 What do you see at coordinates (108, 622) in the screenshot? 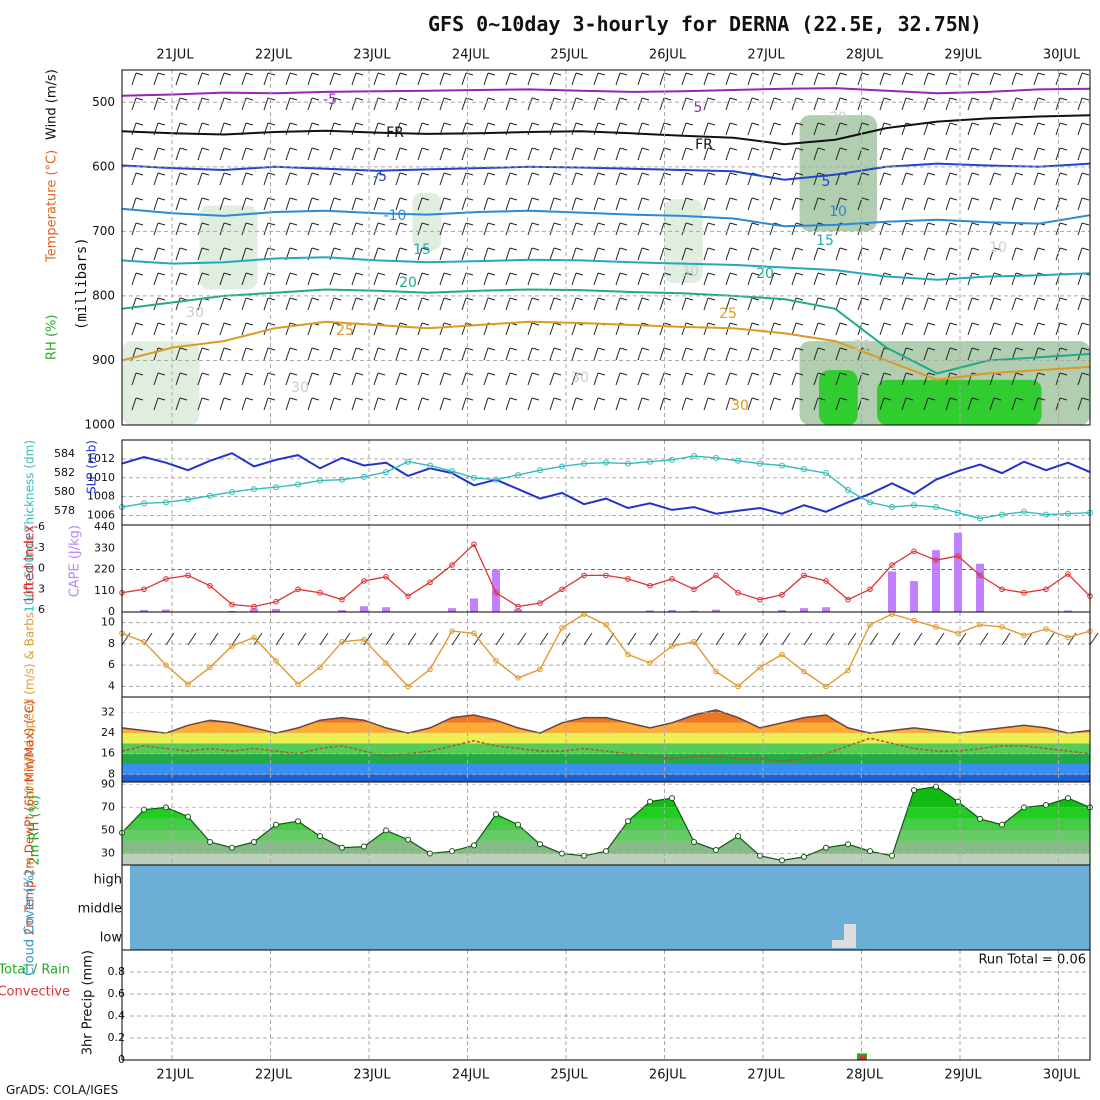
I see `wind-tick: 10` at bounding box center [108, 622].